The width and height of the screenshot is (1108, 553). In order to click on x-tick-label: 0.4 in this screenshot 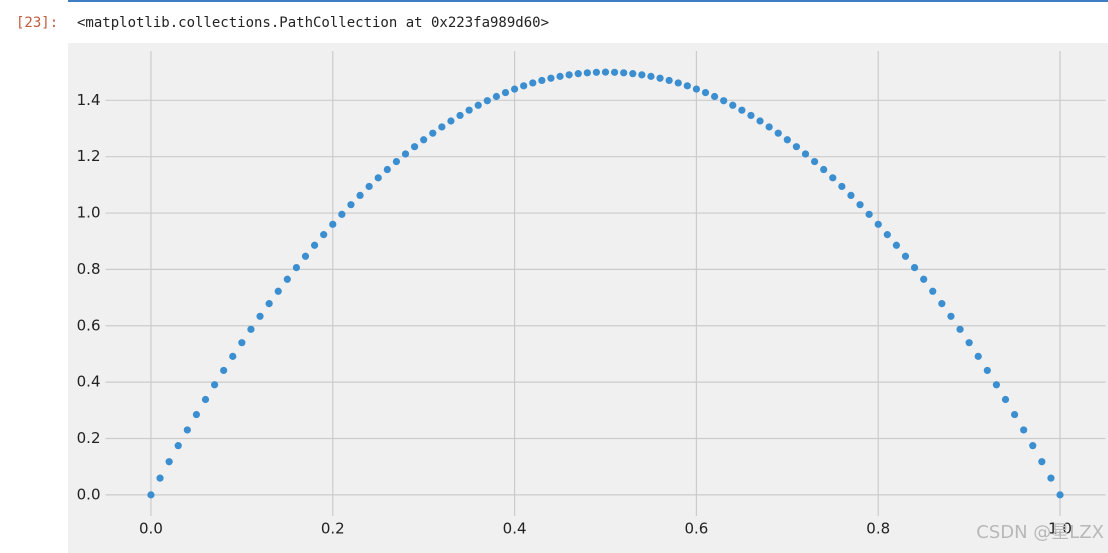, I will do `click(515, 529)`.